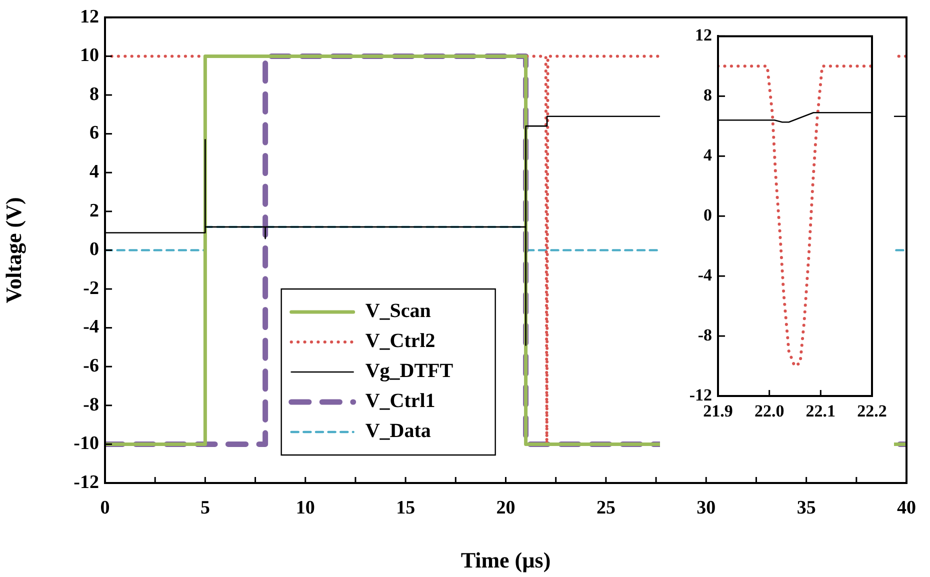 The image size is (930, 577). What do you see at coordinates (91, 366) in the screenshot?
I see `y-tick-label: -6` at bounding box center [91, 366].